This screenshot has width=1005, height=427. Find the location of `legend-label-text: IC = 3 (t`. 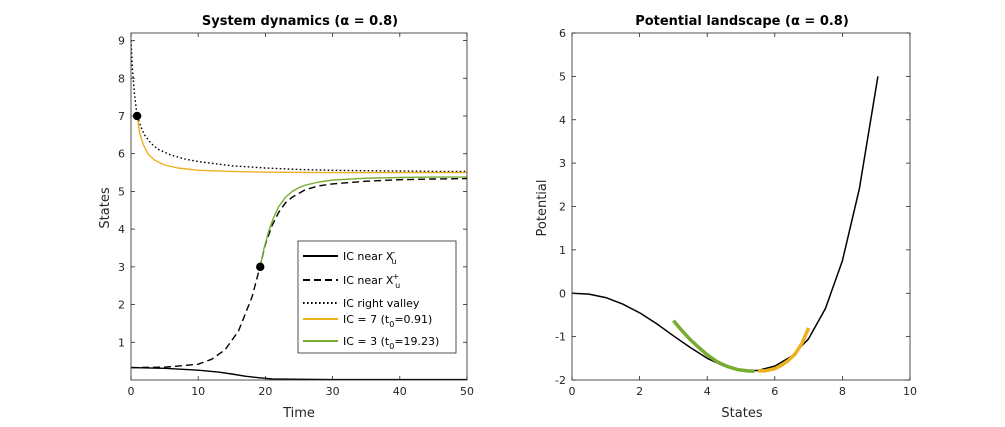

legend-label-text: IC = 3 (t is located at coordinates (366, 341).